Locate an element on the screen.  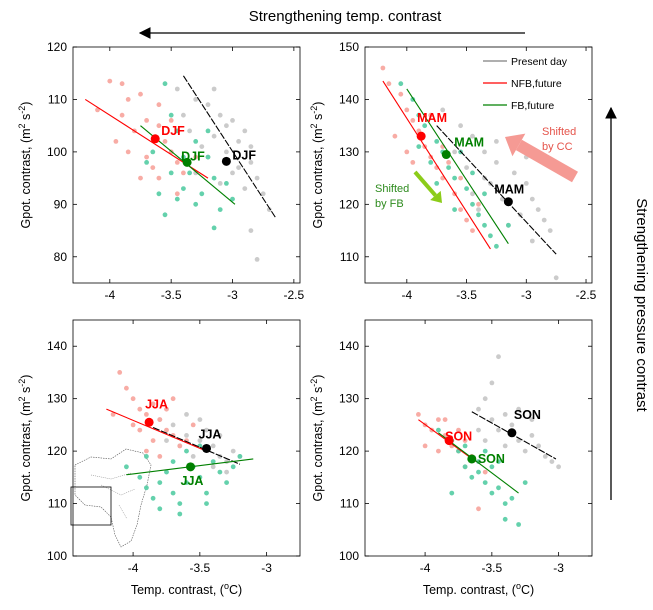
present-season-label: MAM is located at coordinates (509, 190).